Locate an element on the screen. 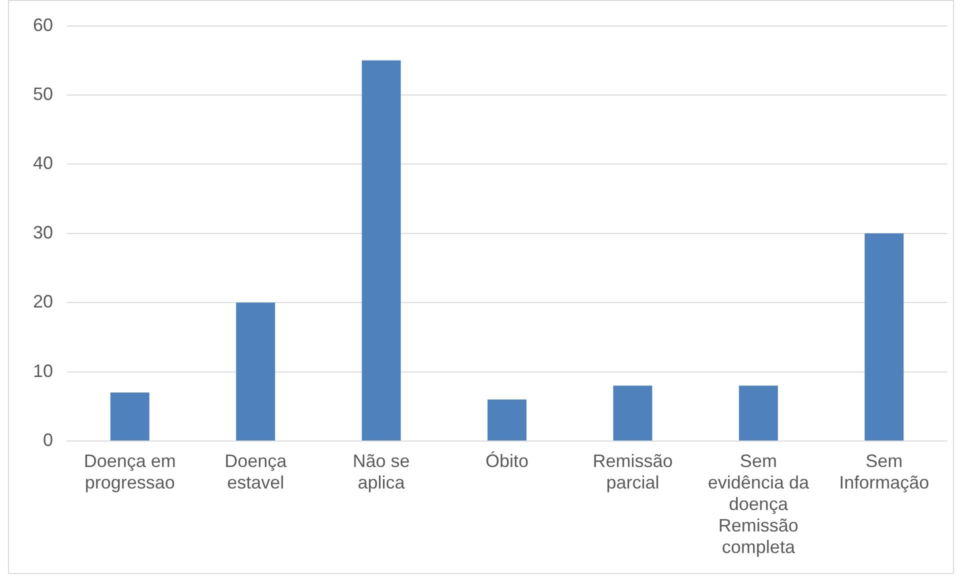 The width and height of the screenshot is (957, 576). y-tick-label: 30 is located at coordinates (43, 232).